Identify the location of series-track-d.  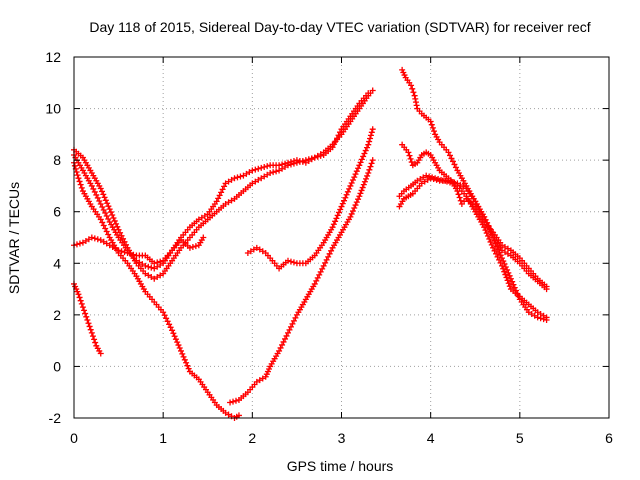
(156, 290).